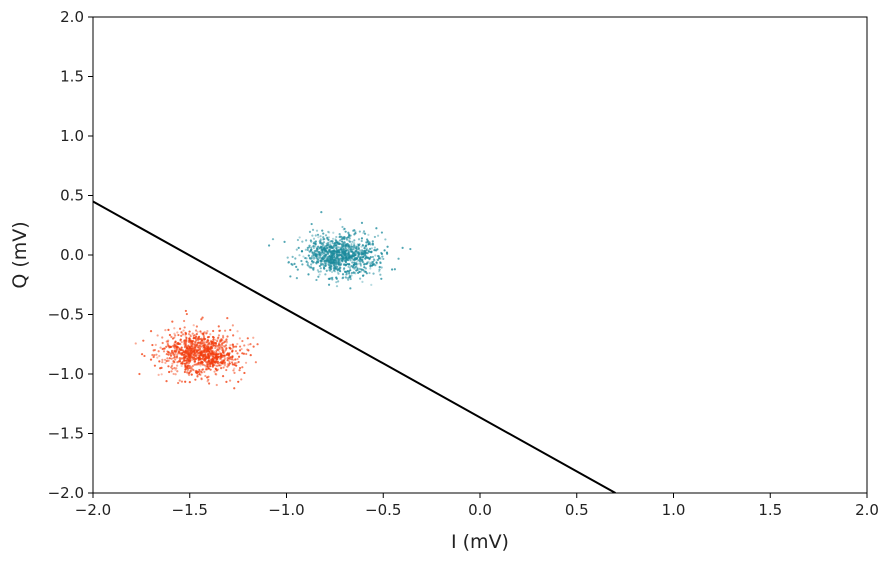  I want to click on y-tick-label: 2.0, so click(72, 17).